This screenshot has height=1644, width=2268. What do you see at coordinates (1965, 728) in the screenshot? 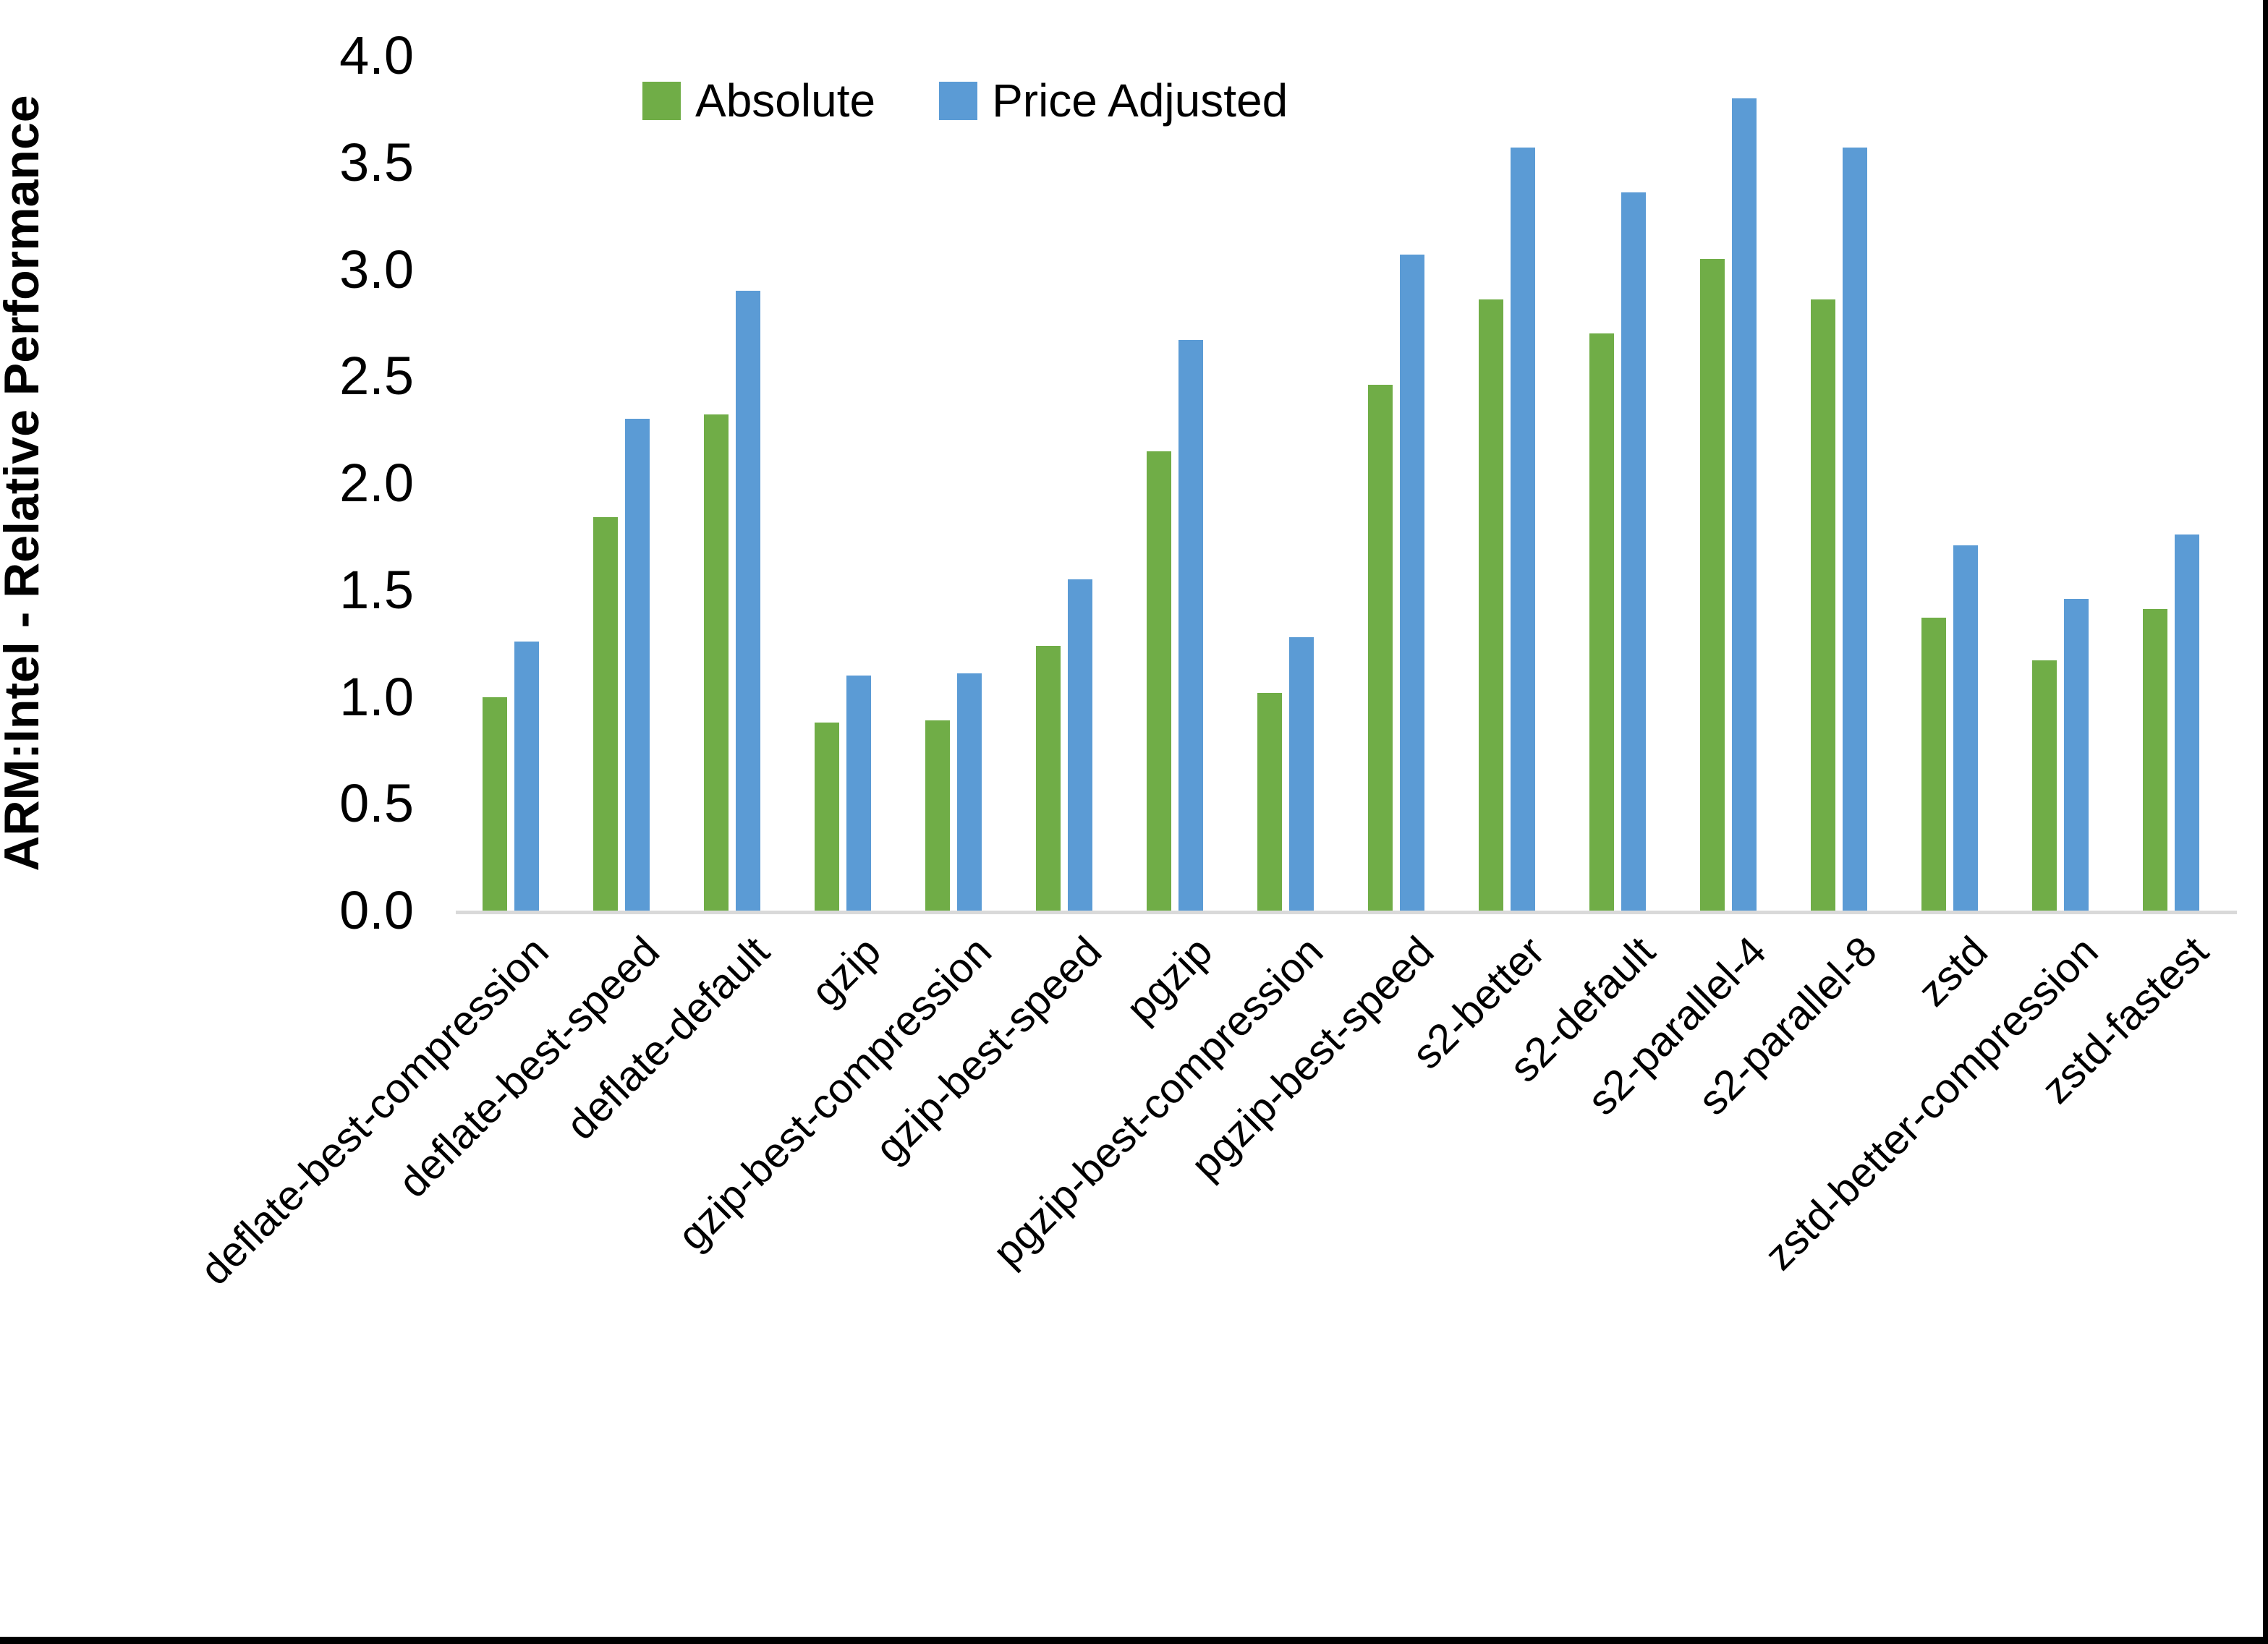
I see `bar-price-adjusted-zstd` at bounding box center [1965, 728].